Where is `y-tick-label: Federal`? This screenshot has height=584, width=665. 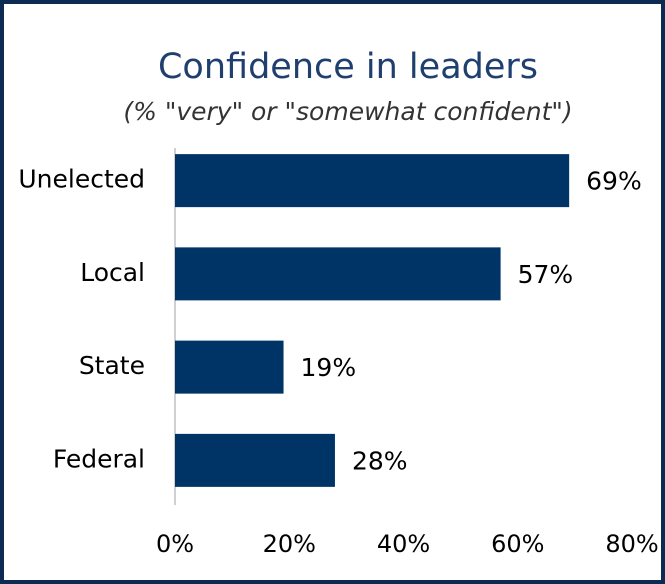 y-tick-label: Federal is located at coordinates (99, 458).